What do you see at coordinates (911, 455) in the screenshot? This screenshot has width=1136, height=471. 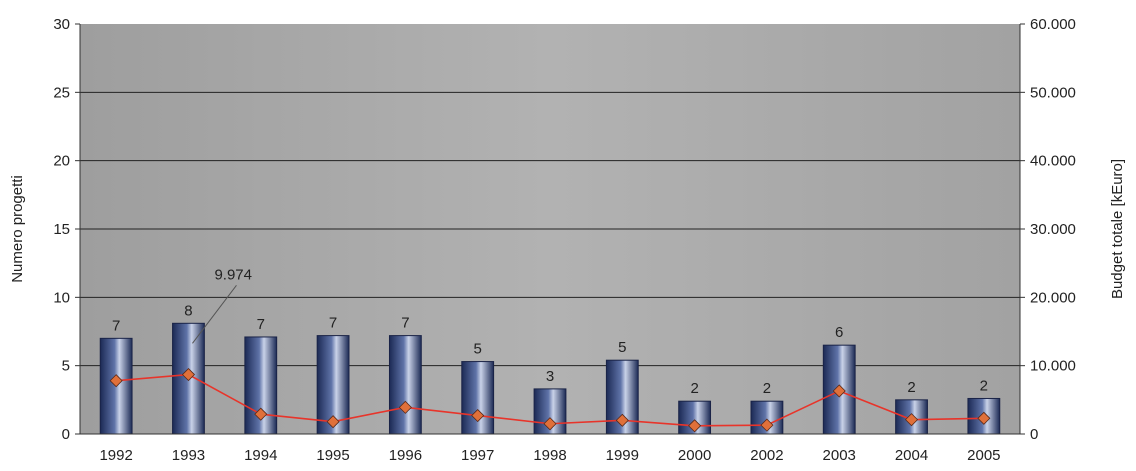 I see `category-label: 2004` at bounding box center [911, 455].